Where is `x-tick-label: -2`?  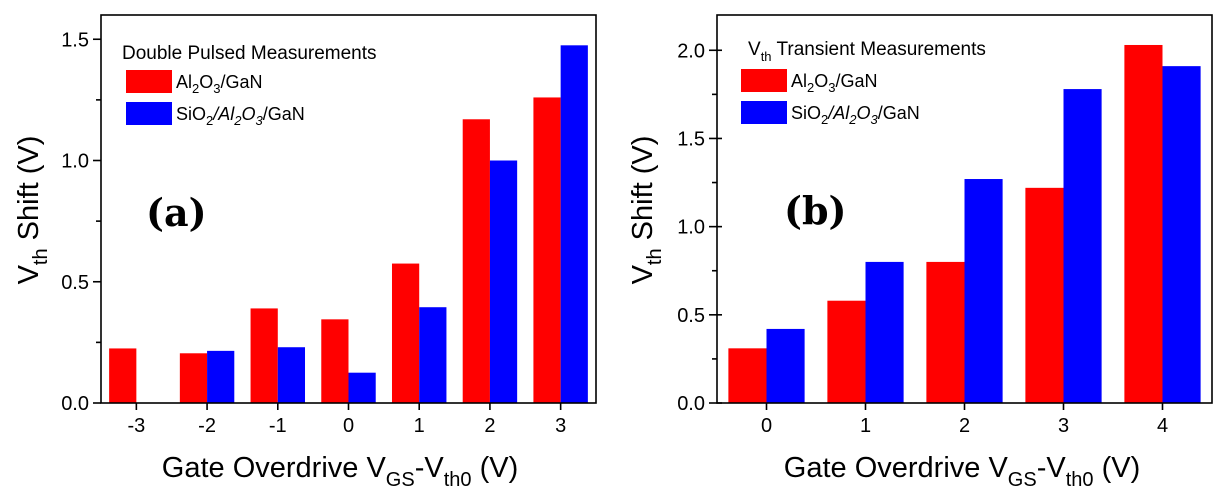 x-tick-label: -2 is located at coordinates (207, 426).